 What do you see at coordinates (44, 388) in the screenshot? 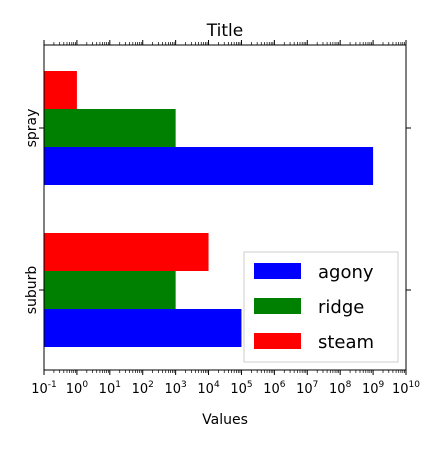
I see `x-tick-label: 10⁻¹` at bounding box center [44, 388].